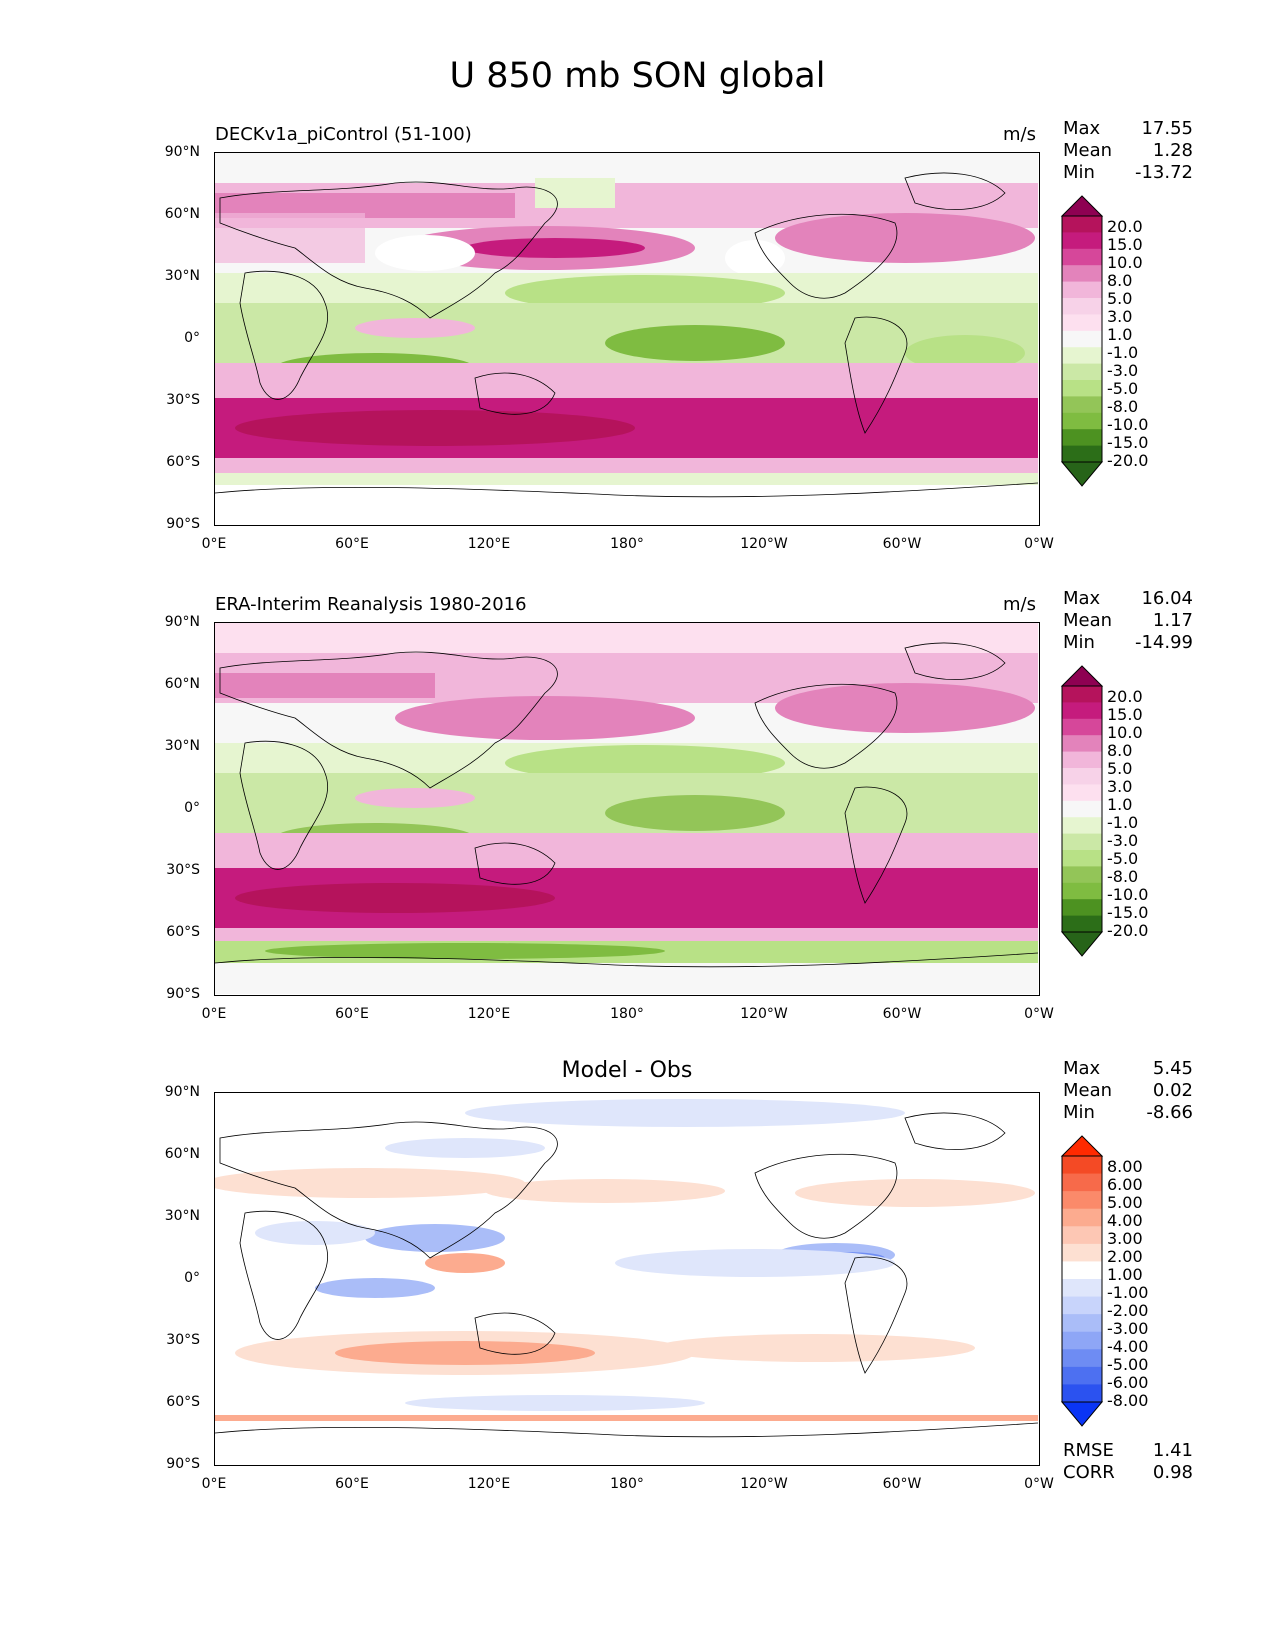 The image size is (1275, 1650). Describe the element at coordinates (1019, 134) in the screenshot. I see `units-label: m/s` at that location.